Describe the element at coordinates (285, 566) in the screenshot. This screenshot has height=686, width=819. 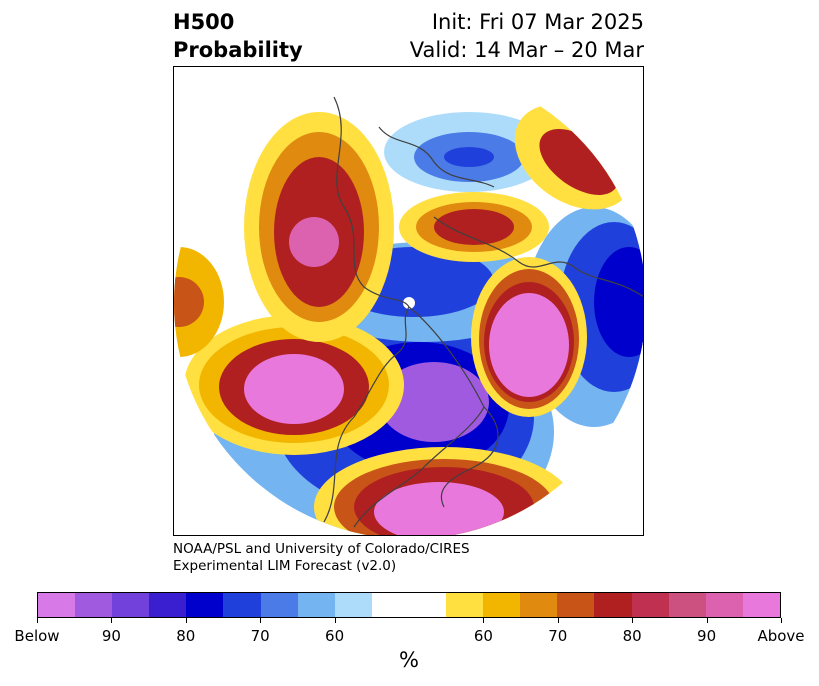
I see `credit-line-2: Experimental LIM Forecast (v2.0)` at that location.